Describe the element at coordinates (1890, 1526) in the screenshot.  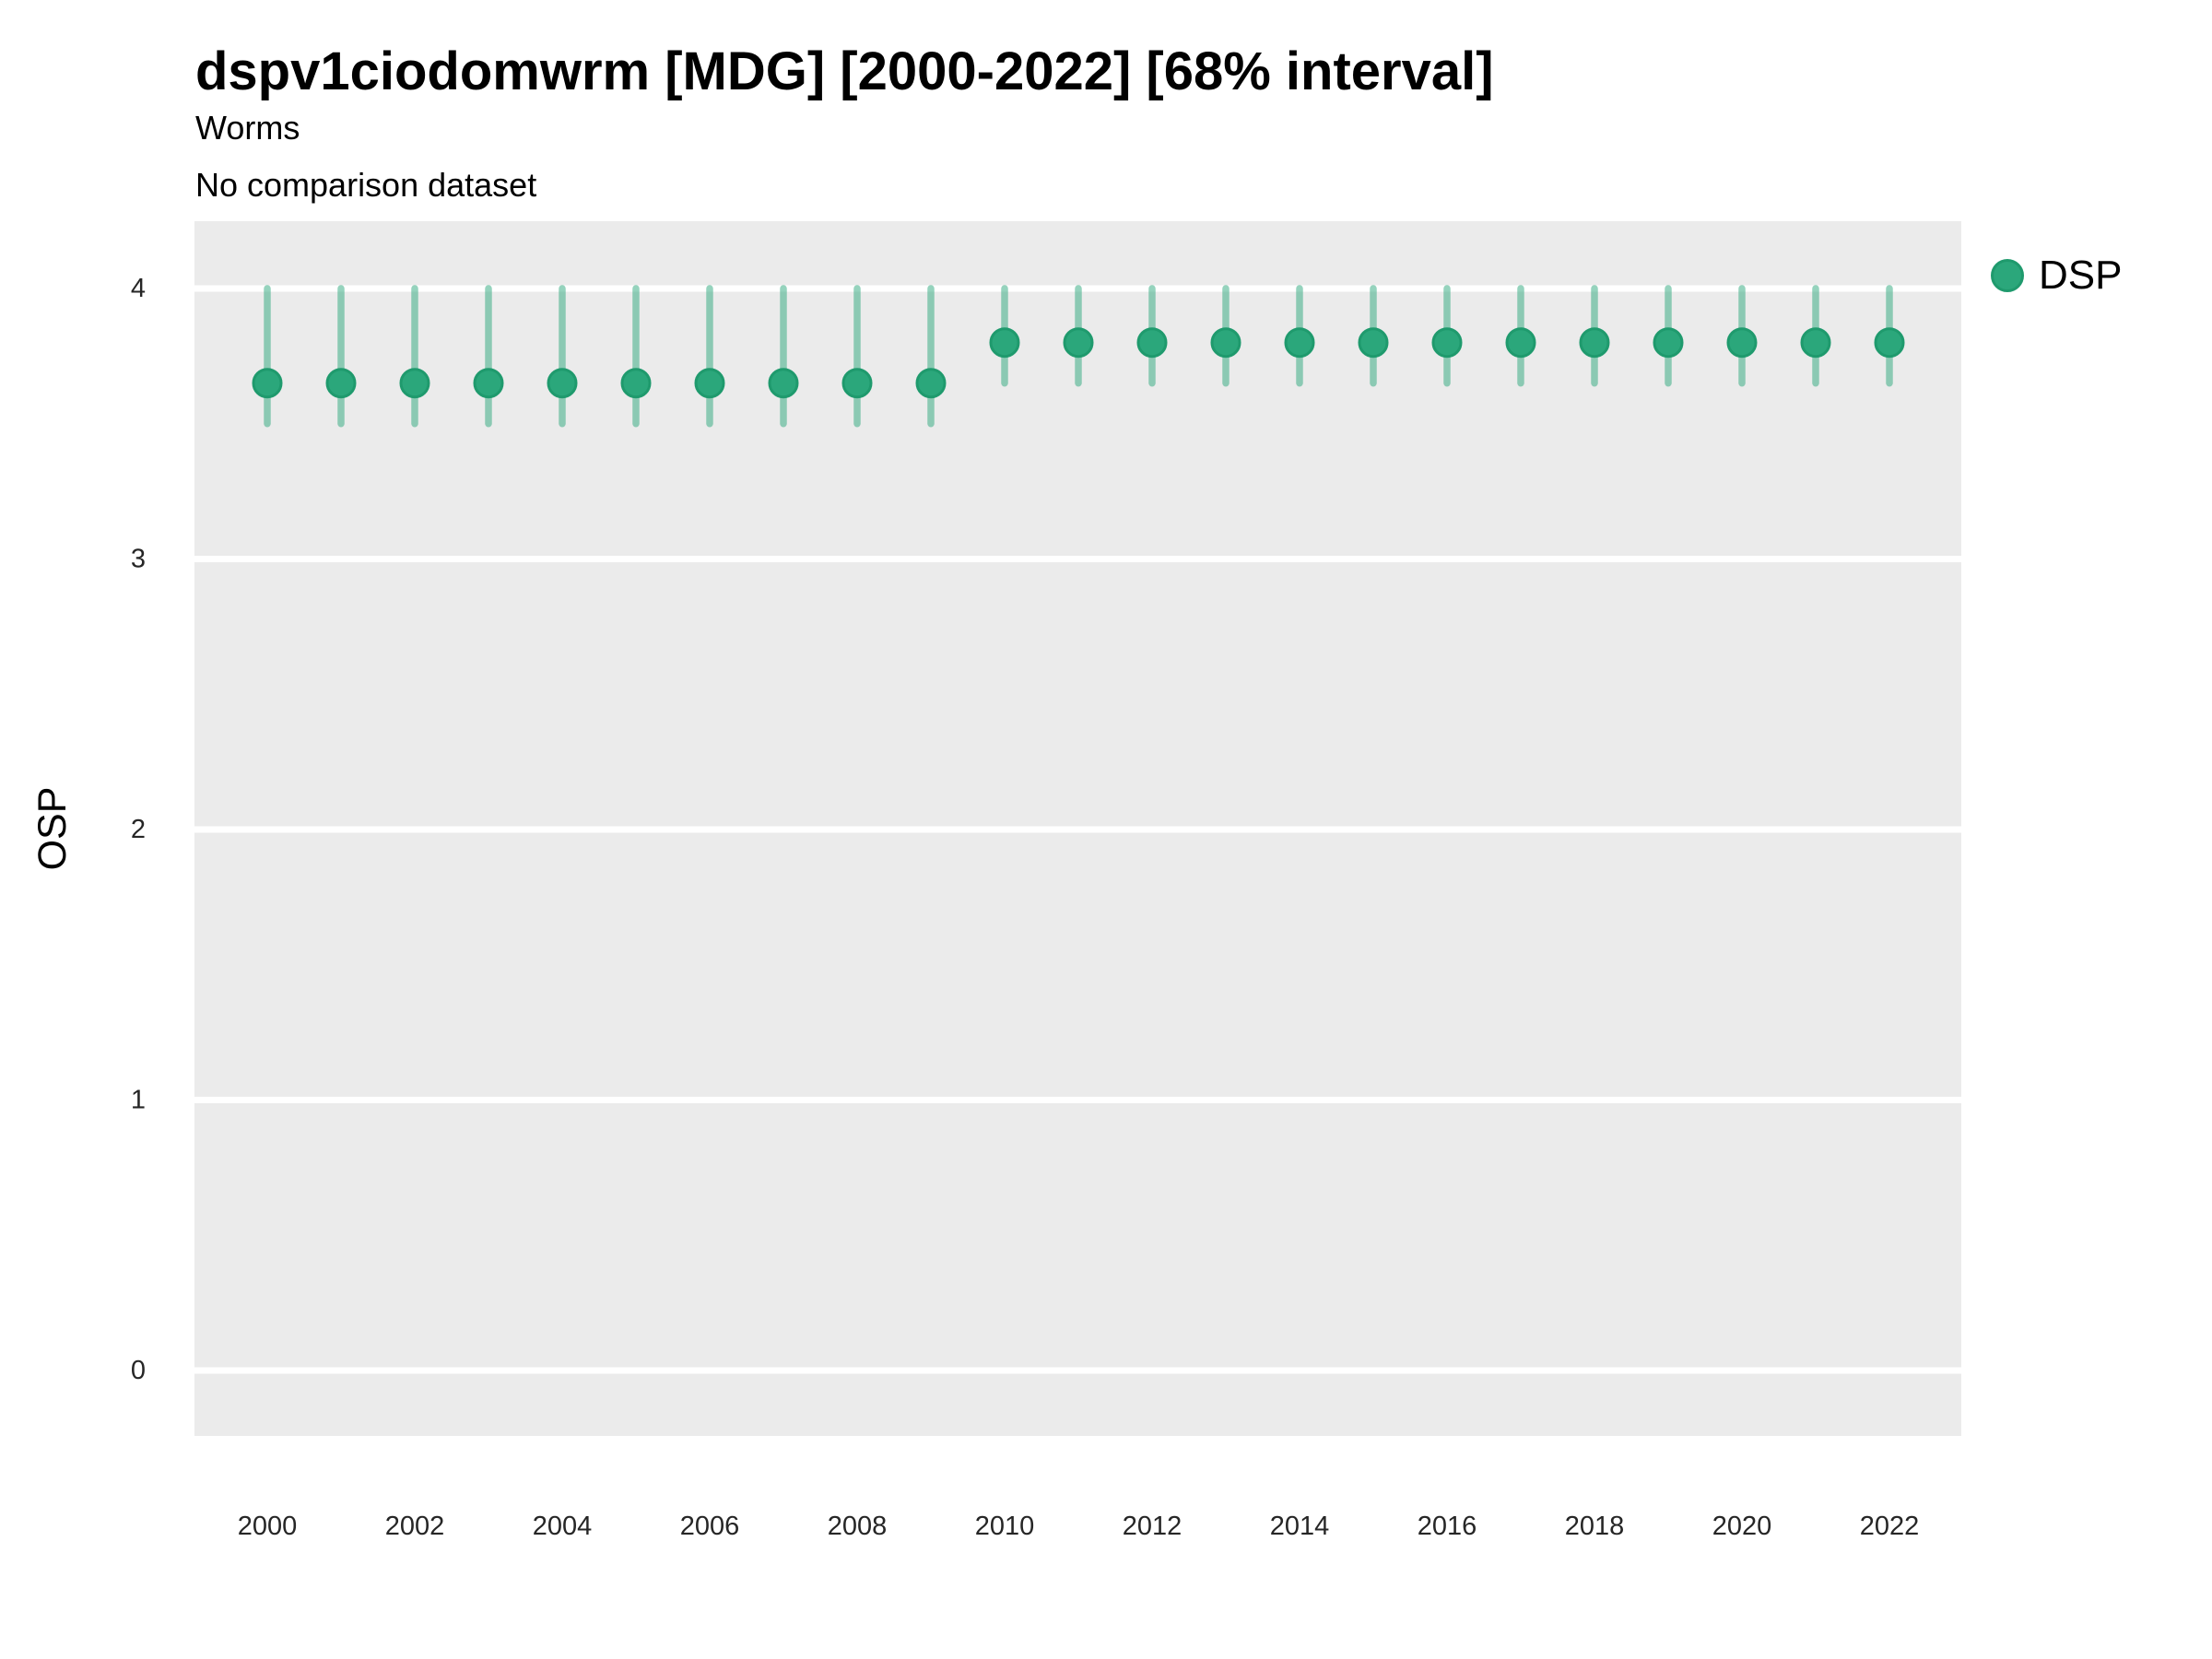
I see `x-tick-label: 2022` at that location.